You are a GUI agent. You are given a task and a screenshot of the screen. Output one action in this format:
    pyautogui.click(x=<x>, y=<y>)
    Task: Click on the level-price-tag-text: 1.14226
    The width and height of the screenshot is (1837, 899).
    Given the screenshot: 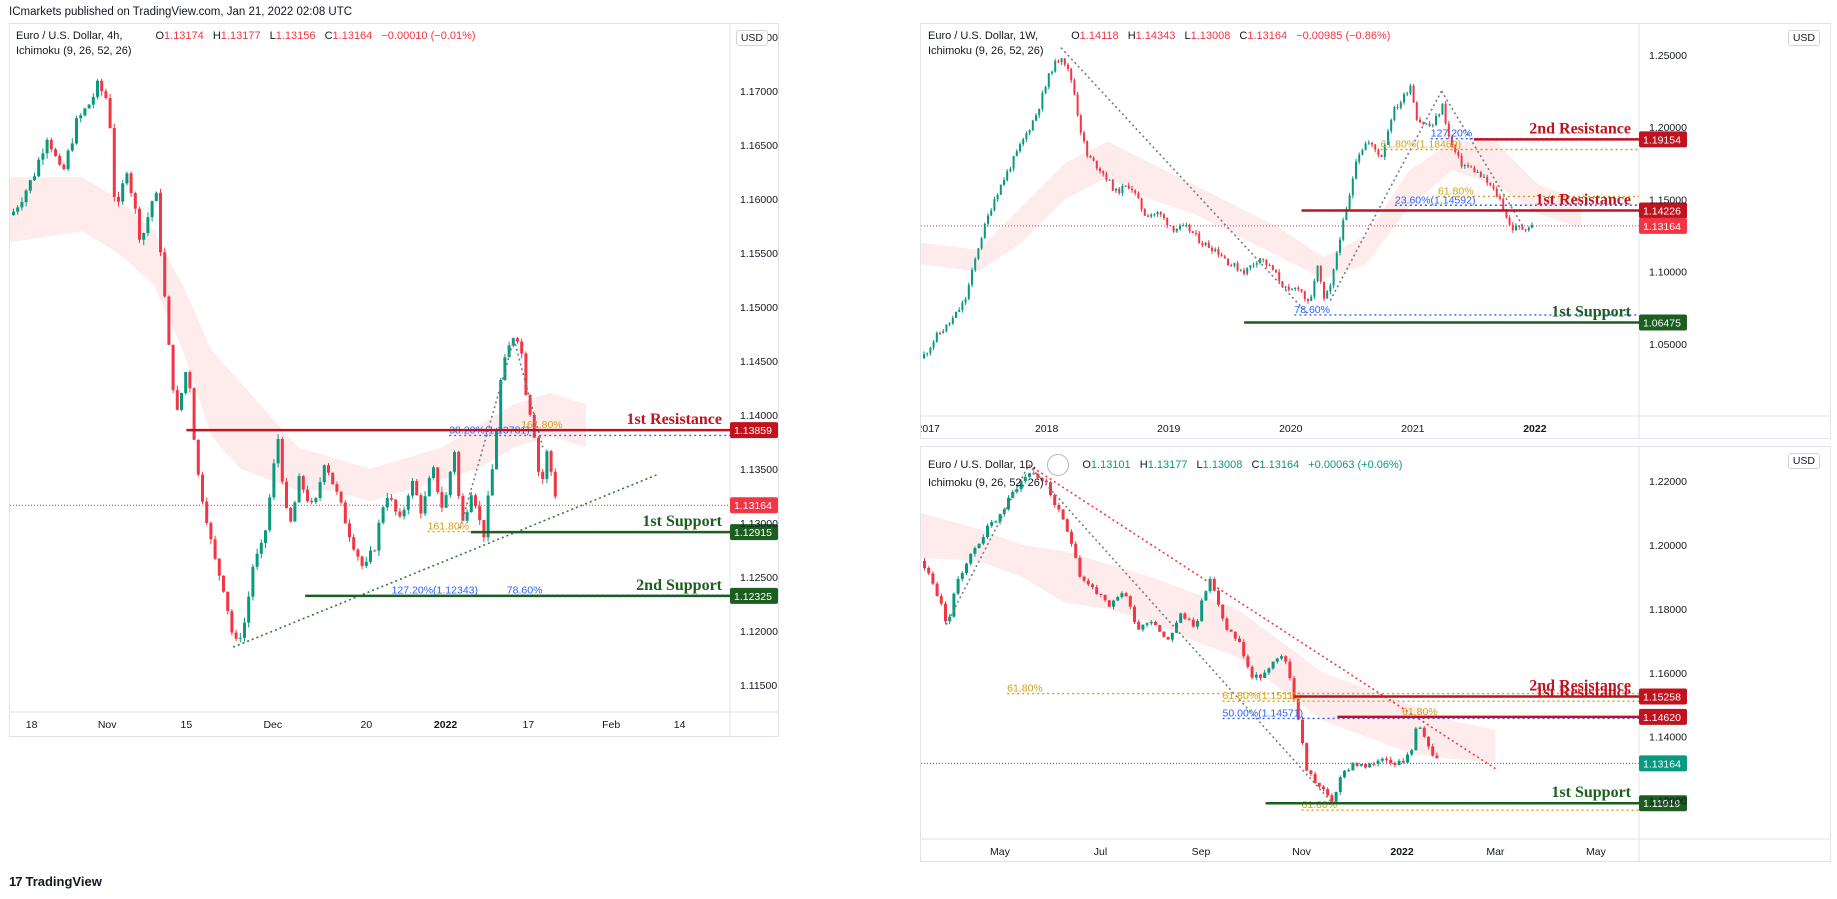 What is the action you would take?
    pyautogui.click(x=1662, y=212)
    